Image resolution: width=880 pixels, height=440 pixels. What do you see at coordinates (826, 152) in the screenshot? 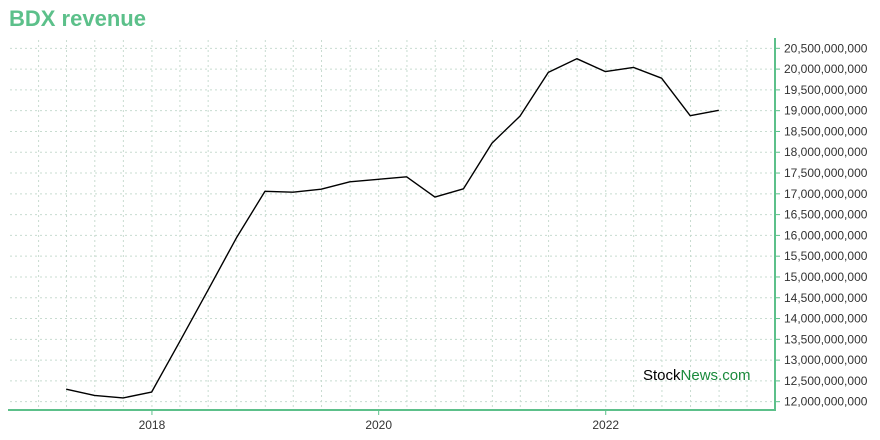
I see `y-tick-label: 18,000,000,000` at bounding box center [826, 152].